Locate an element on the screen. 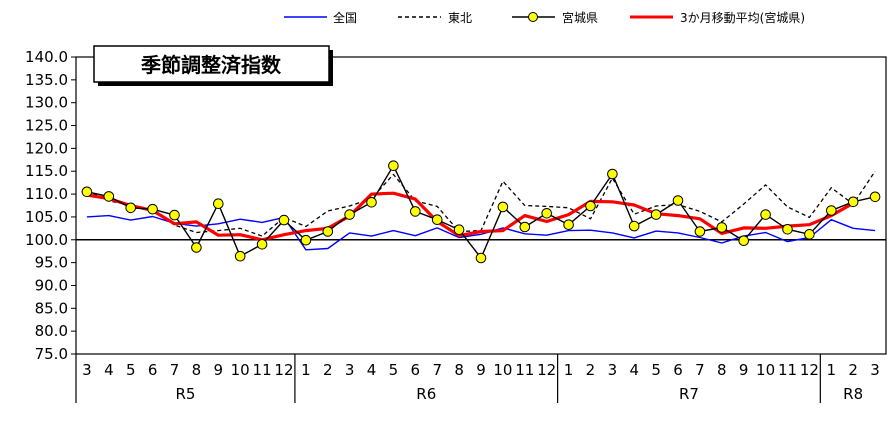  era-label: R5 is located at coordinates (185, 394).